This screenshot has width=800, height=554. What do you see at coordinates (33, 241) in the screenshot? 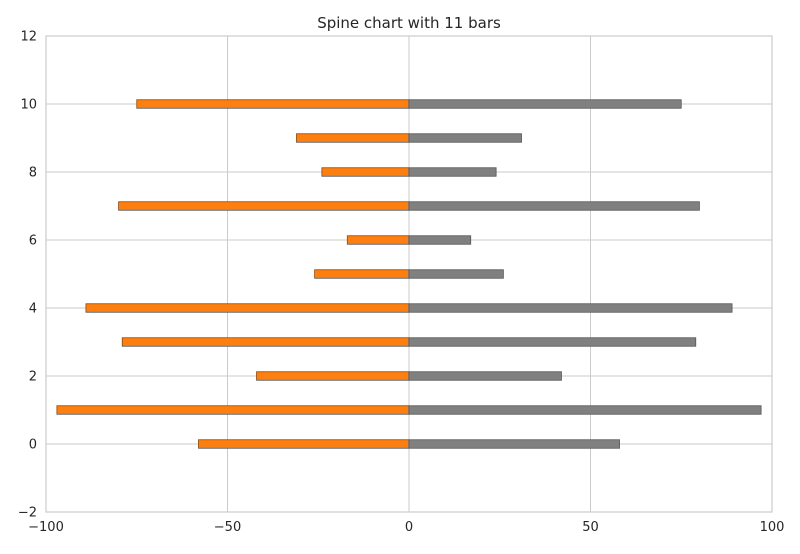
I see `y-tick-label: 6` at bounding box center [33, 241].